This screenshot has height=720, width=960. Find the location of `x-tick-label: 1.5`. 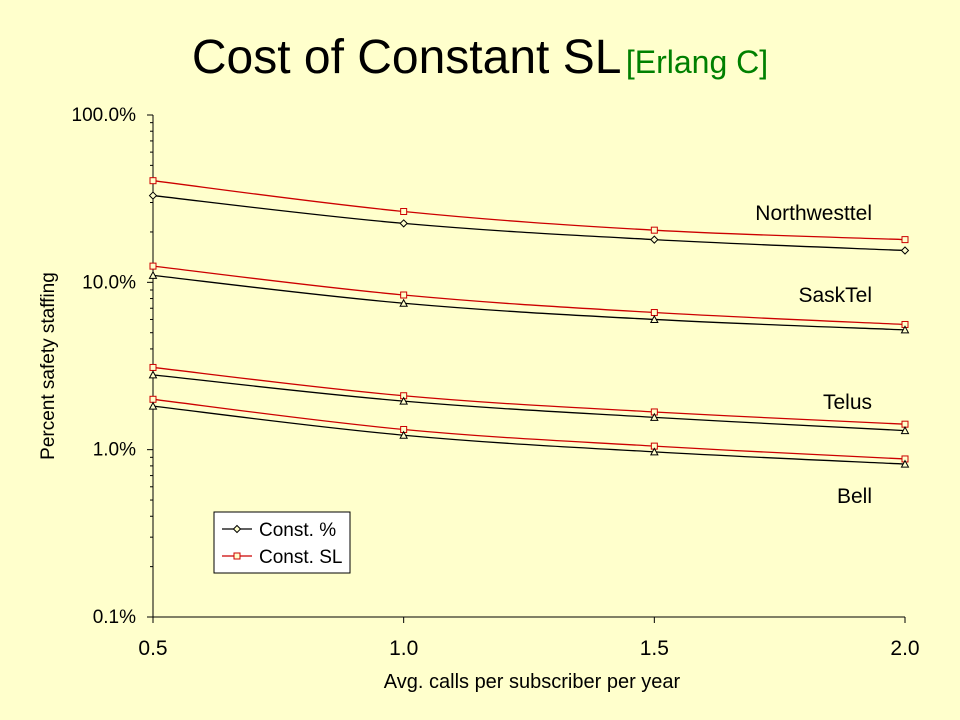

x-tick-label: 1.5 is located at coordinates (654, 648).